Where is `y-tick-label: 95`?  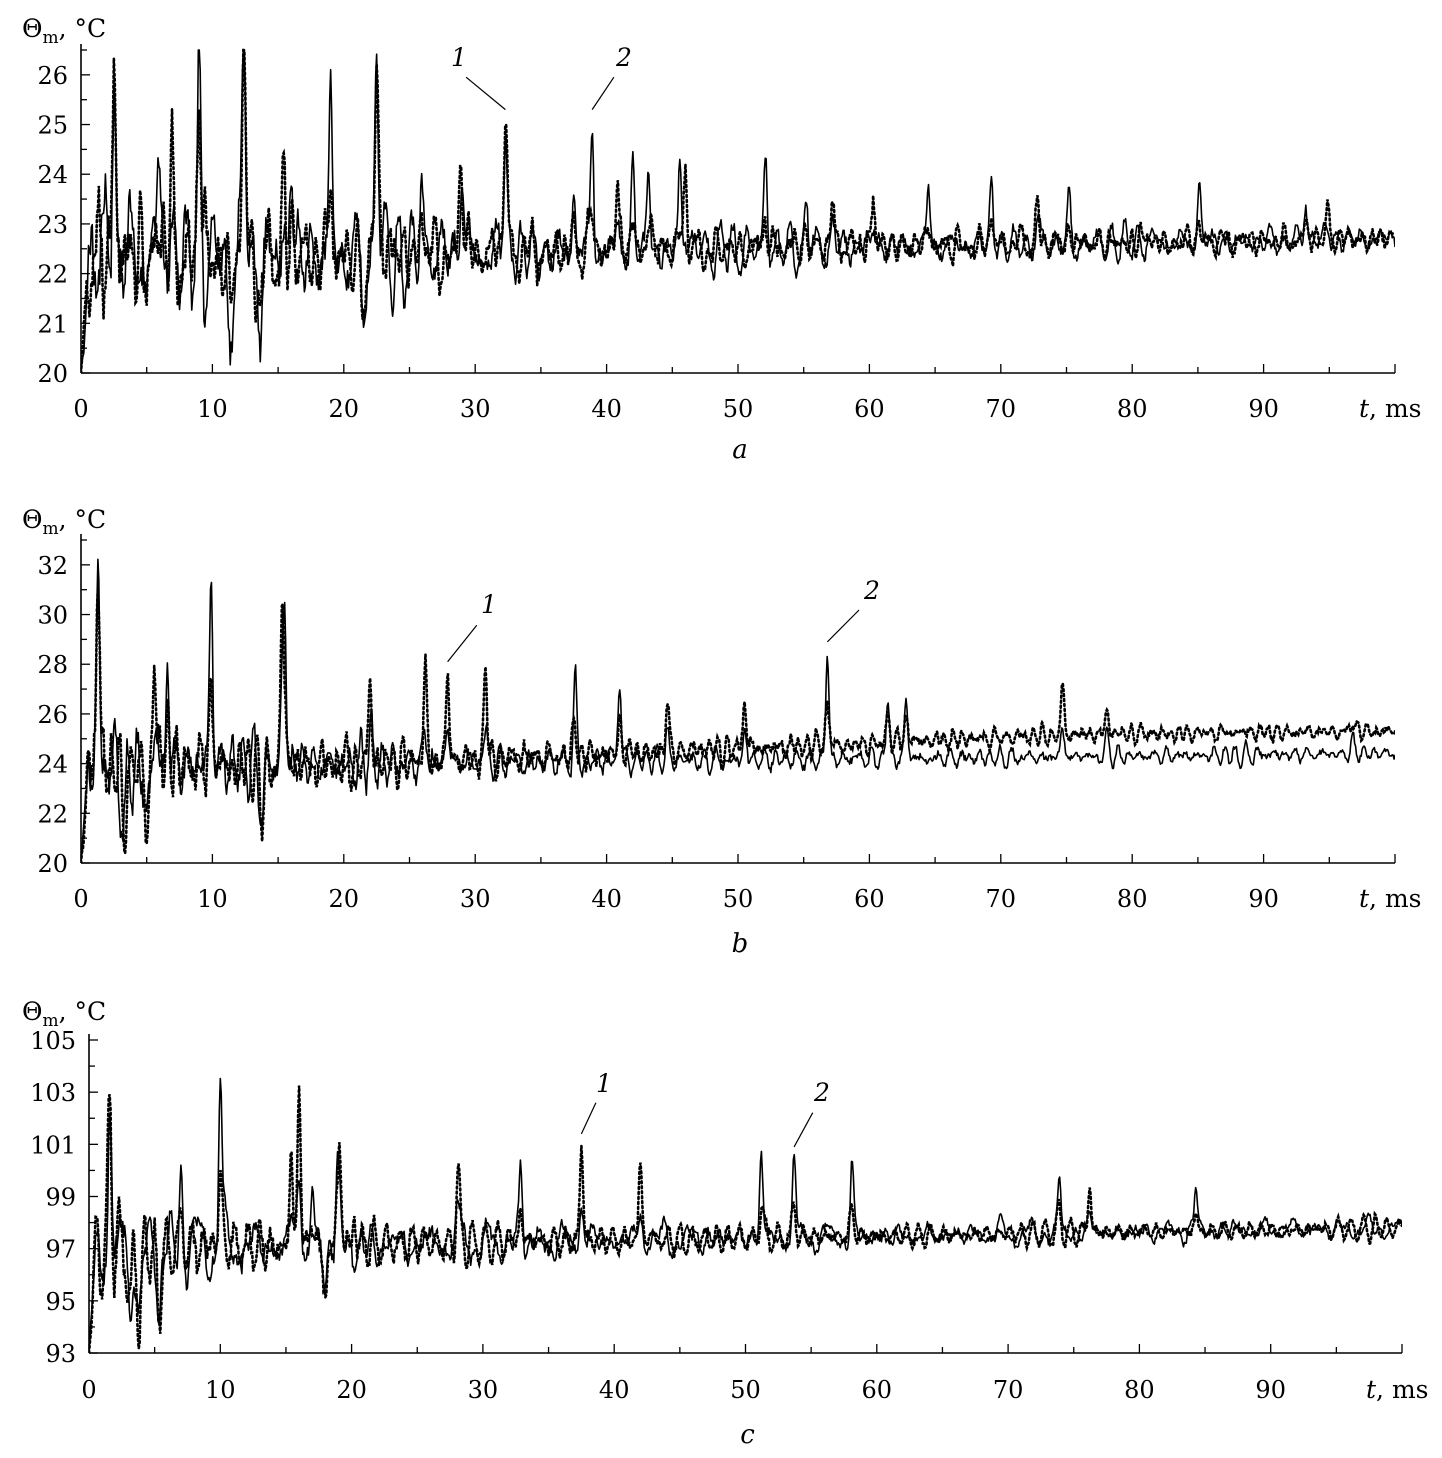 y-tick-label: 95 is located at coordinates (60, 1302).